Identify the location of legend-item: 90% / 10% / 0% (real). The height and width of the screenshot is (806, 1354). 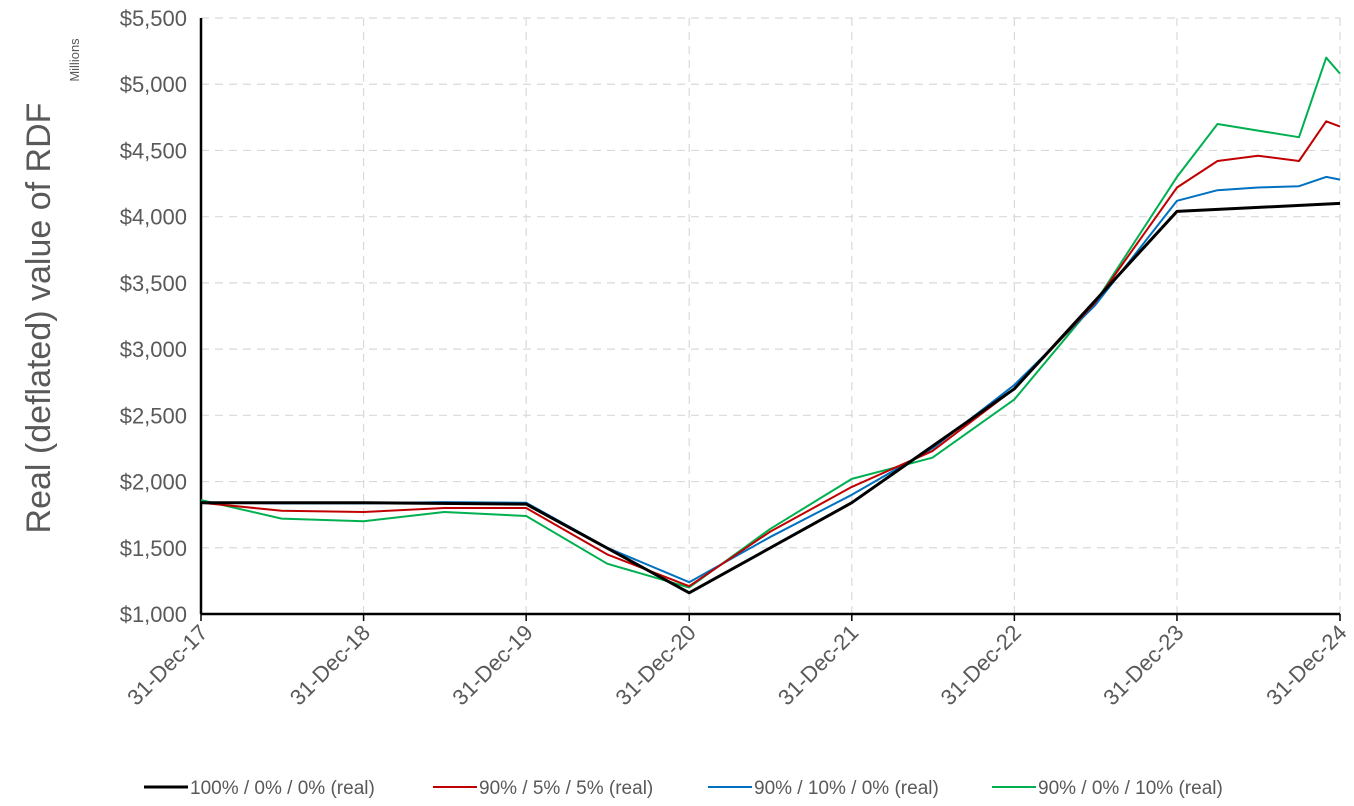
(823, 788).